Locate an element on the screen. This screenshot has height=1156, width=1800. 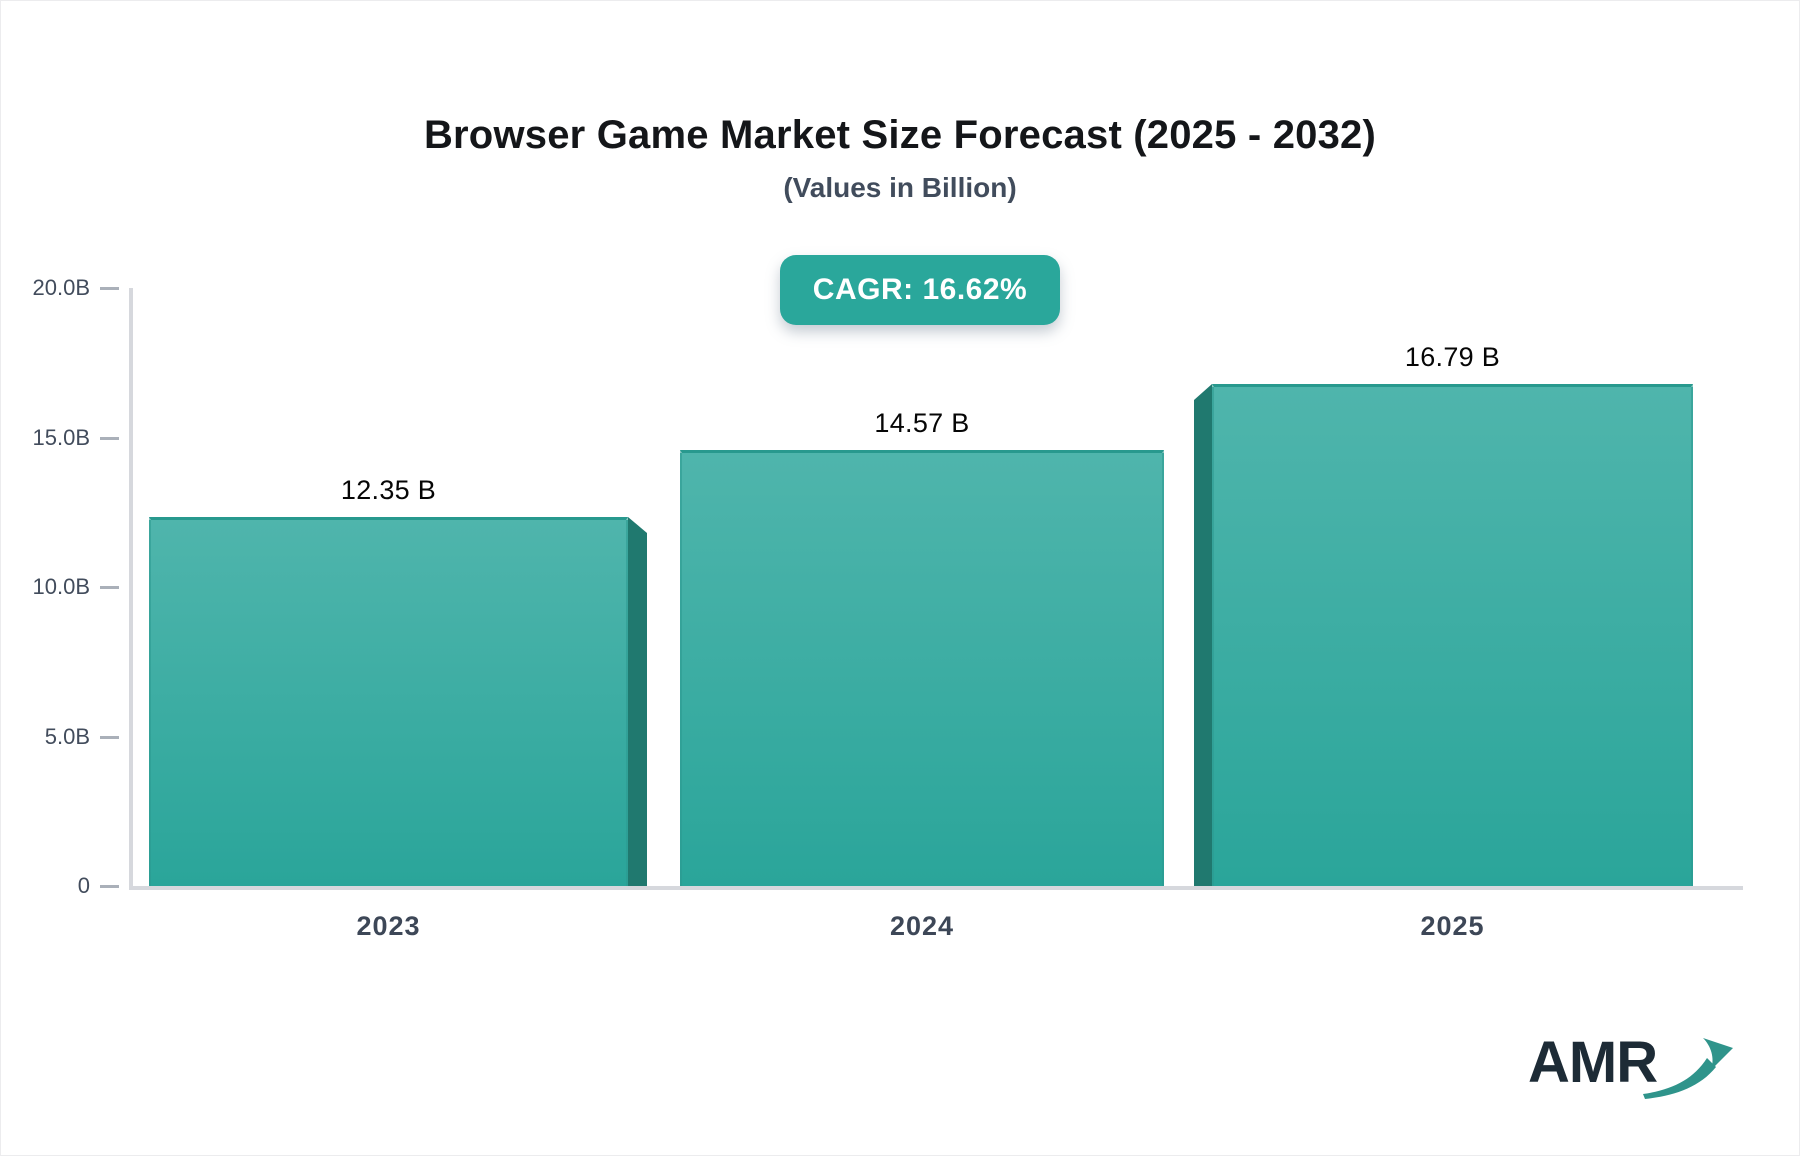
chart-subtitle: (Values in Billion) is located at coordinates (900, 187).